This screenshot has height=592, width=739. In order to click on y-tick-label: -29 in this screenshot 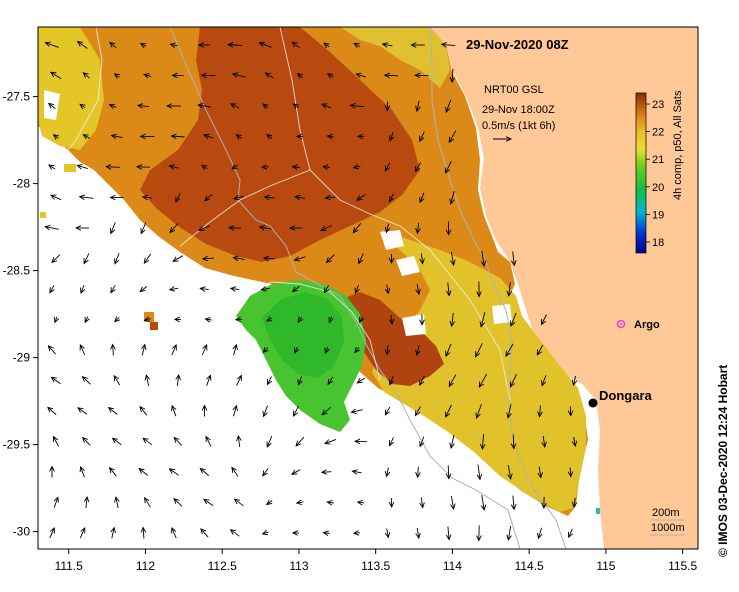, I will do `click(22, 358)`.